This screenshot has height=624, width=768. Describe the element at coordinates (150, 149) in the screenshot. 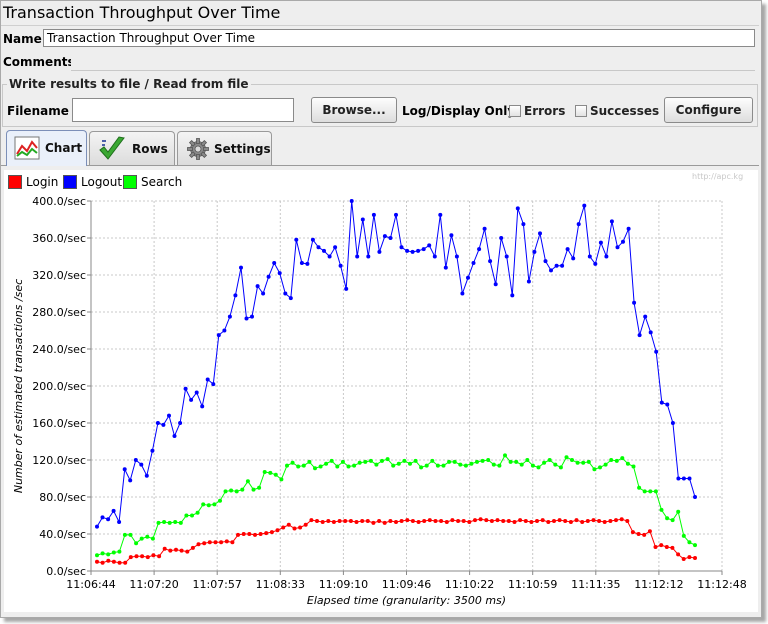

I see `tab-rows-label: Rows` at that location.